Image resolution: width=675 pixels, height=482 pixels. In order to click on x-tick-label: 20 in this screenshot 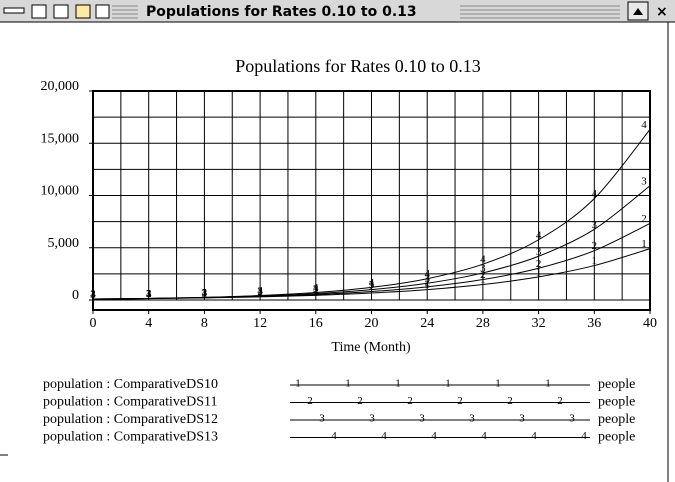, I will do `click(372, 323)`.